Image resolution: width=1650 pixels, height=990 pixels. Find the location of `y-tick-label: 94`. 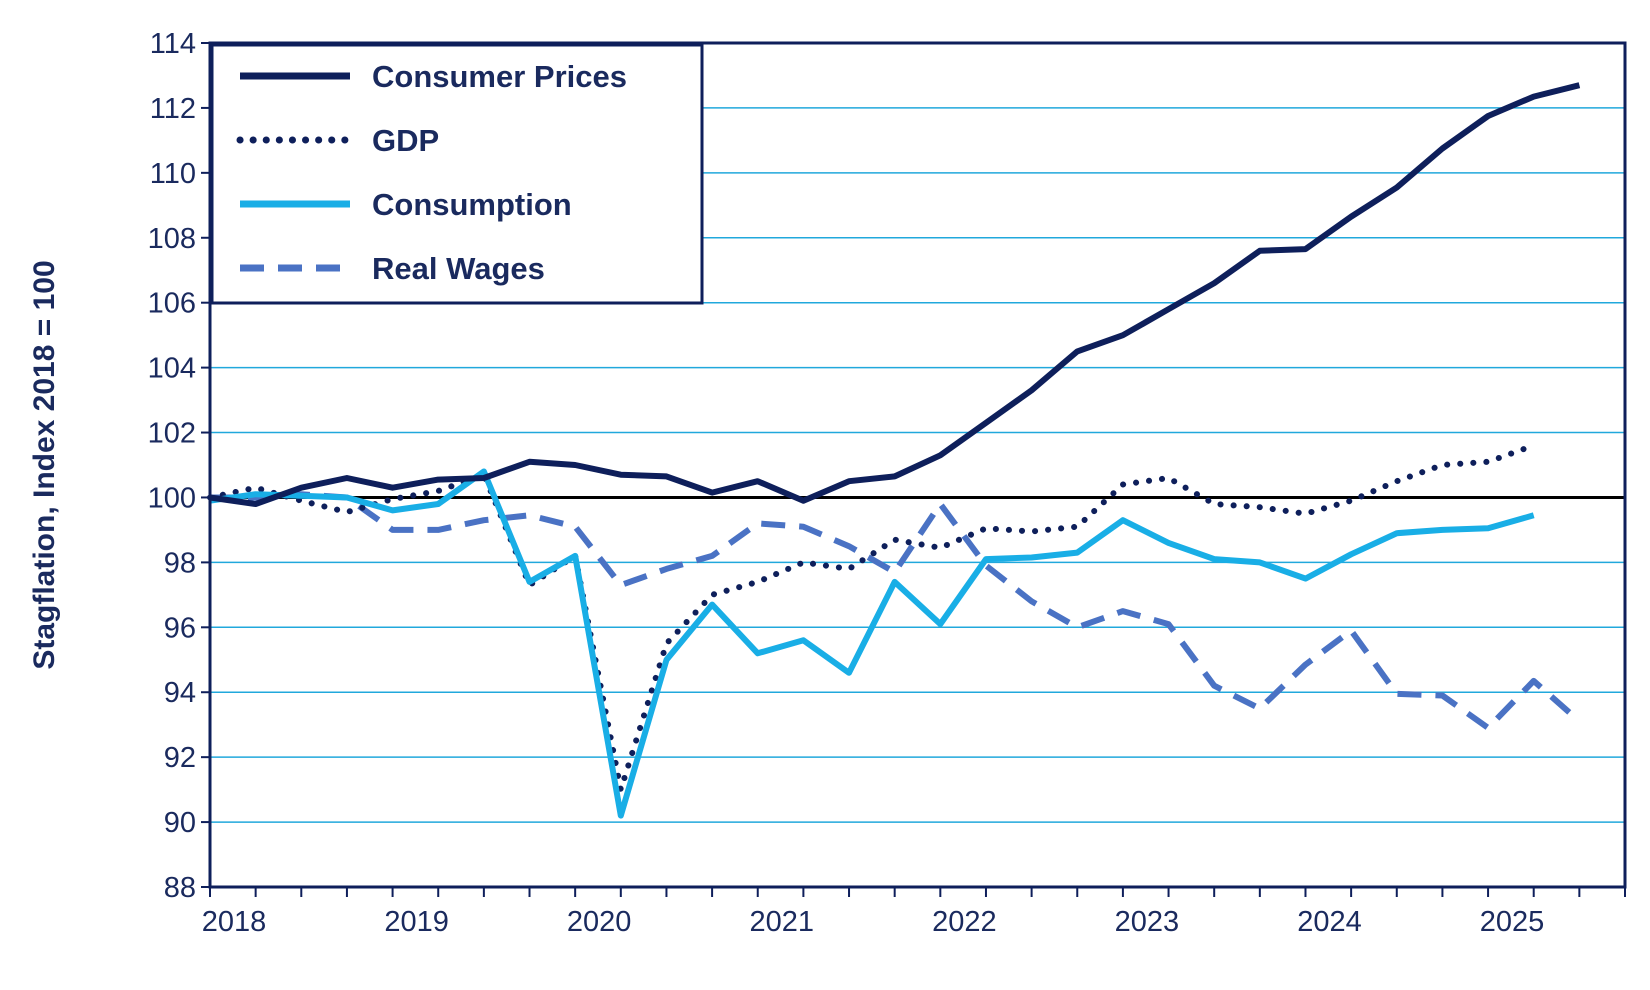

y-tick-label: 94 is located at coordinates (180, 693).